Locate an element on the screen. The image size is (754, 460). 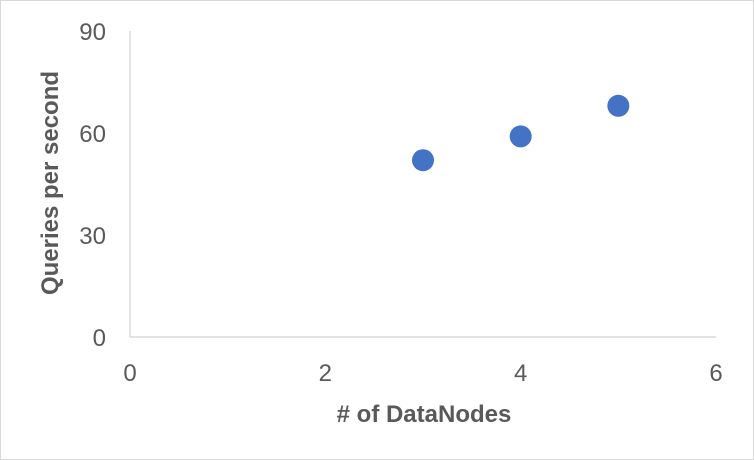
data-points is located at coordinates (521, 133).